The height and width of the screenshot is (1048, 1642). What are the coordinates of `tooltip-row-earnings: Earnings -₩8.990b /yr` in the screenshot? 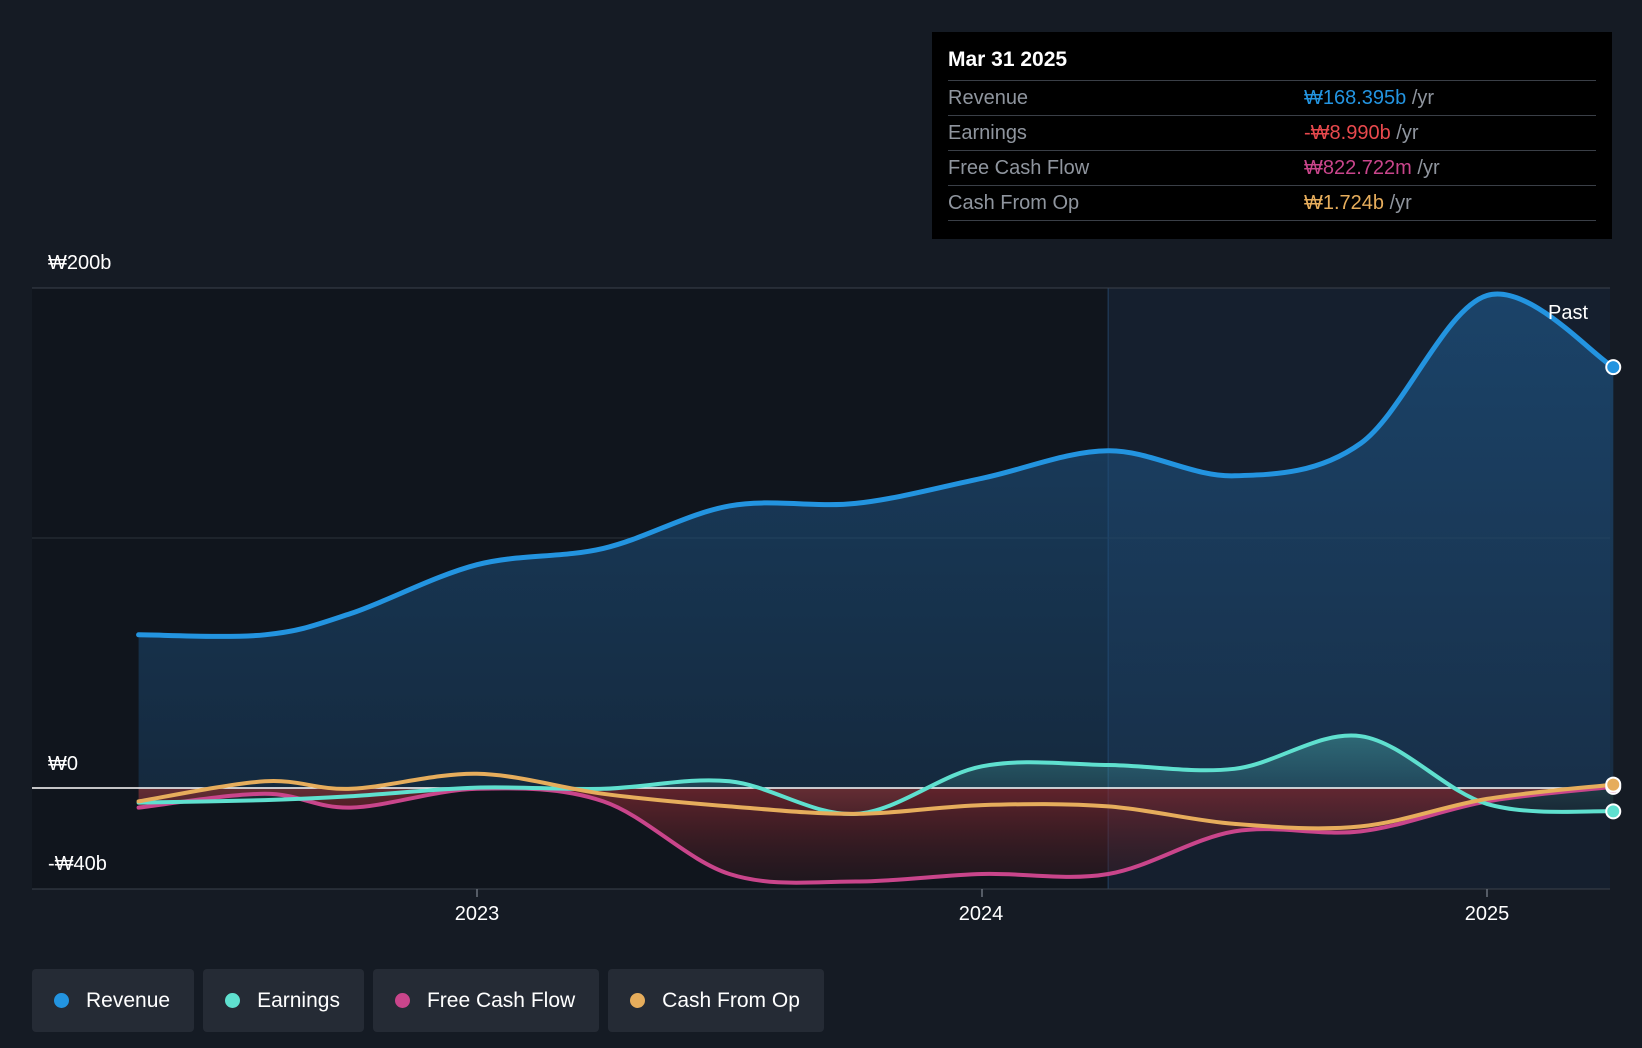 It's located at (1272, 133).